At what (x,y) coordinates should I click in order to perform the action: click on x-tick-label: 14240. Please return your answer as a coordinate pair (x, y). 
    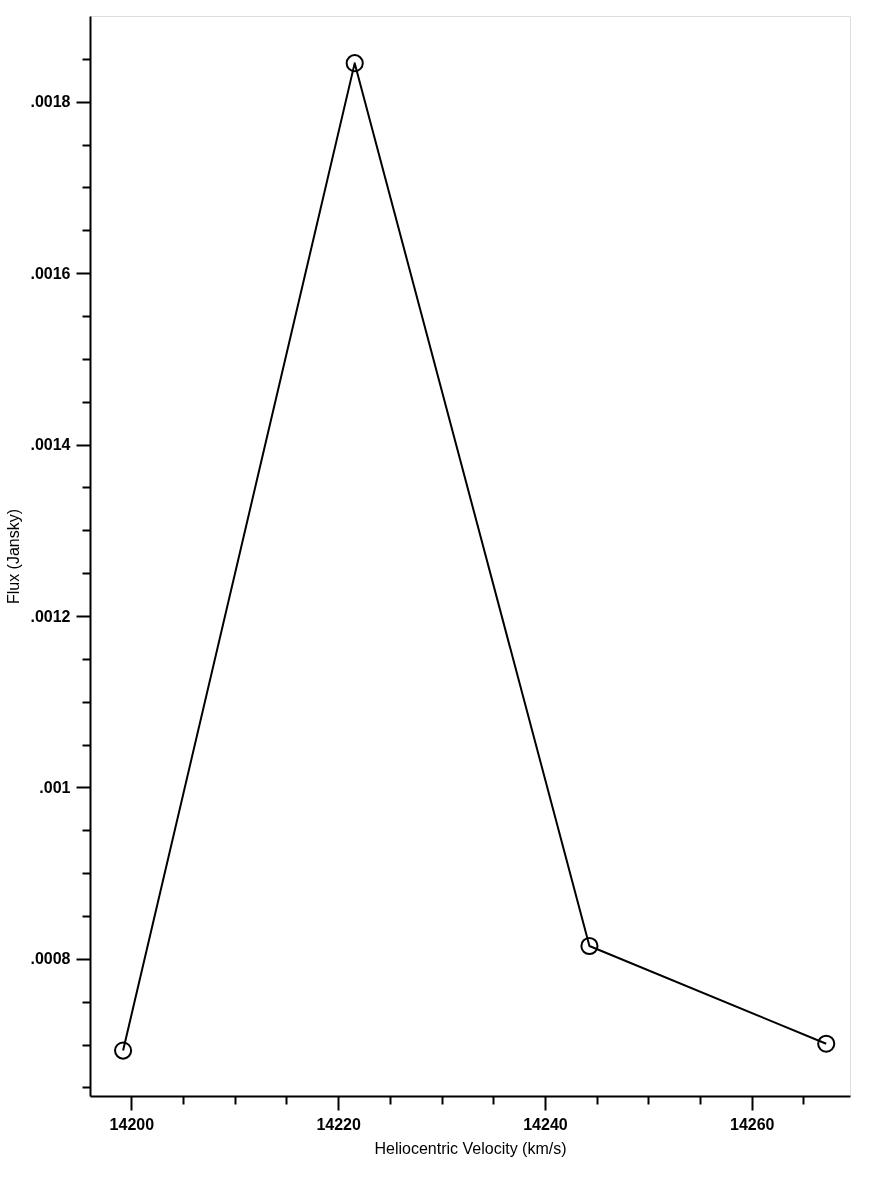
    Looking at the image, I should click on (545, 1124).